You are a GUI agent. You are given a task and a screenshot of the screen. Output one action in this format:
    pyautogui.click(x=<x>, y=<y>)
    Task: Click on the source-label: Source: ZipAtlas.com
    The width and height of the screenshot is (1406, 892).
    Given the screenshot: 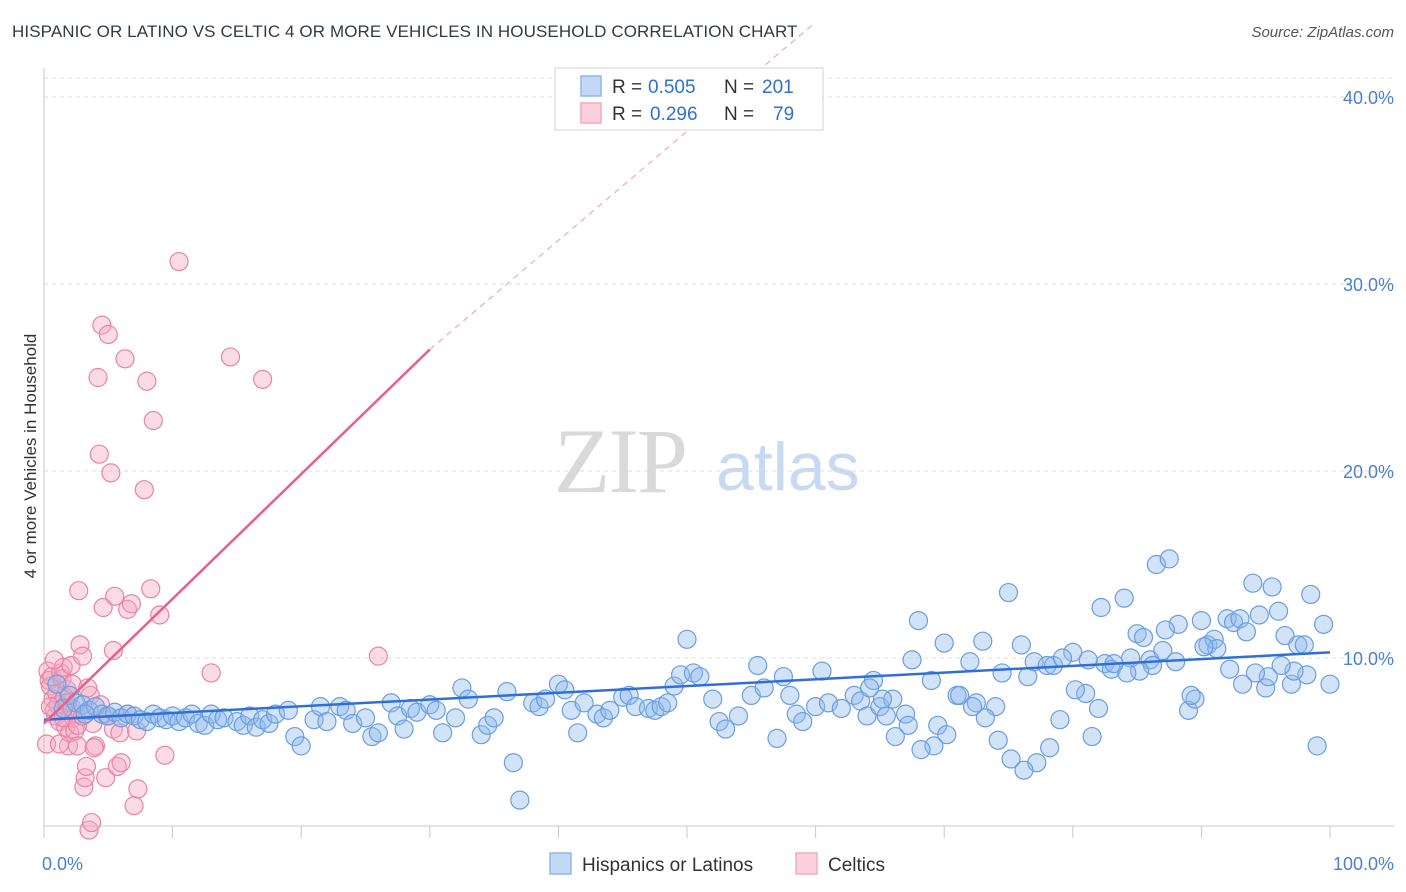 What is the action you would take?
    pyautogui.click(x=1322, y=32)
    